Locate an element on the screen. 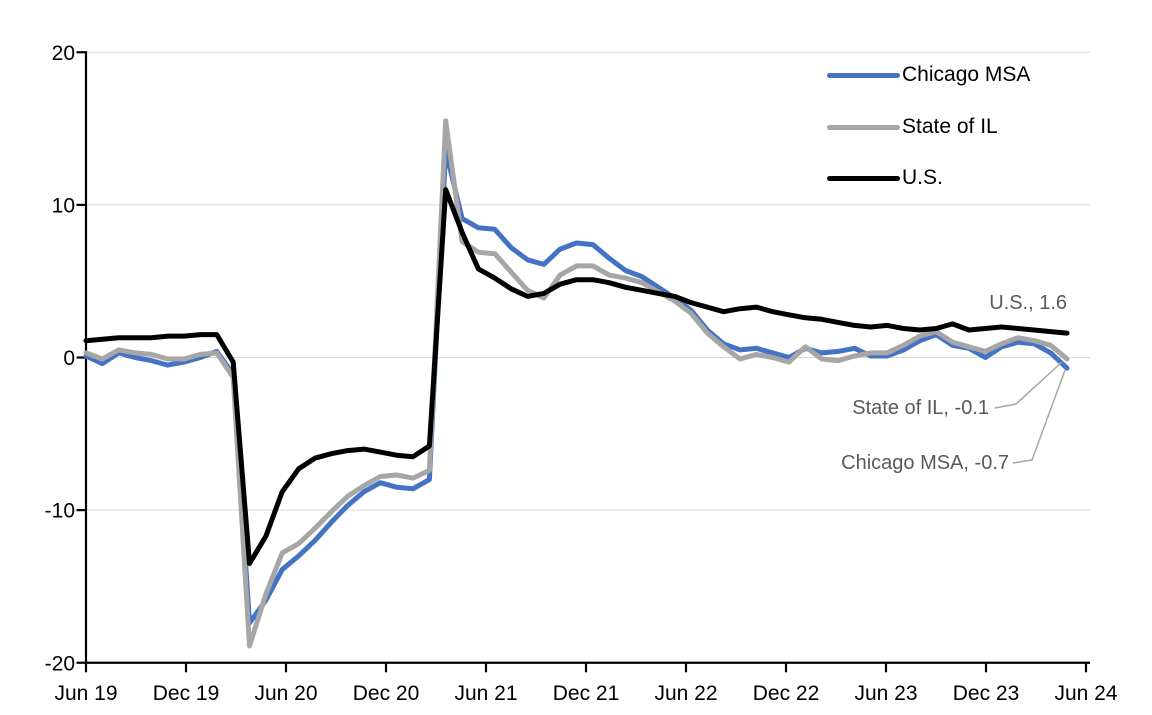 Image resolution: width=1152 pixels, height=715 pixels. svg-text: 20 is located at coordinates (63, 53).